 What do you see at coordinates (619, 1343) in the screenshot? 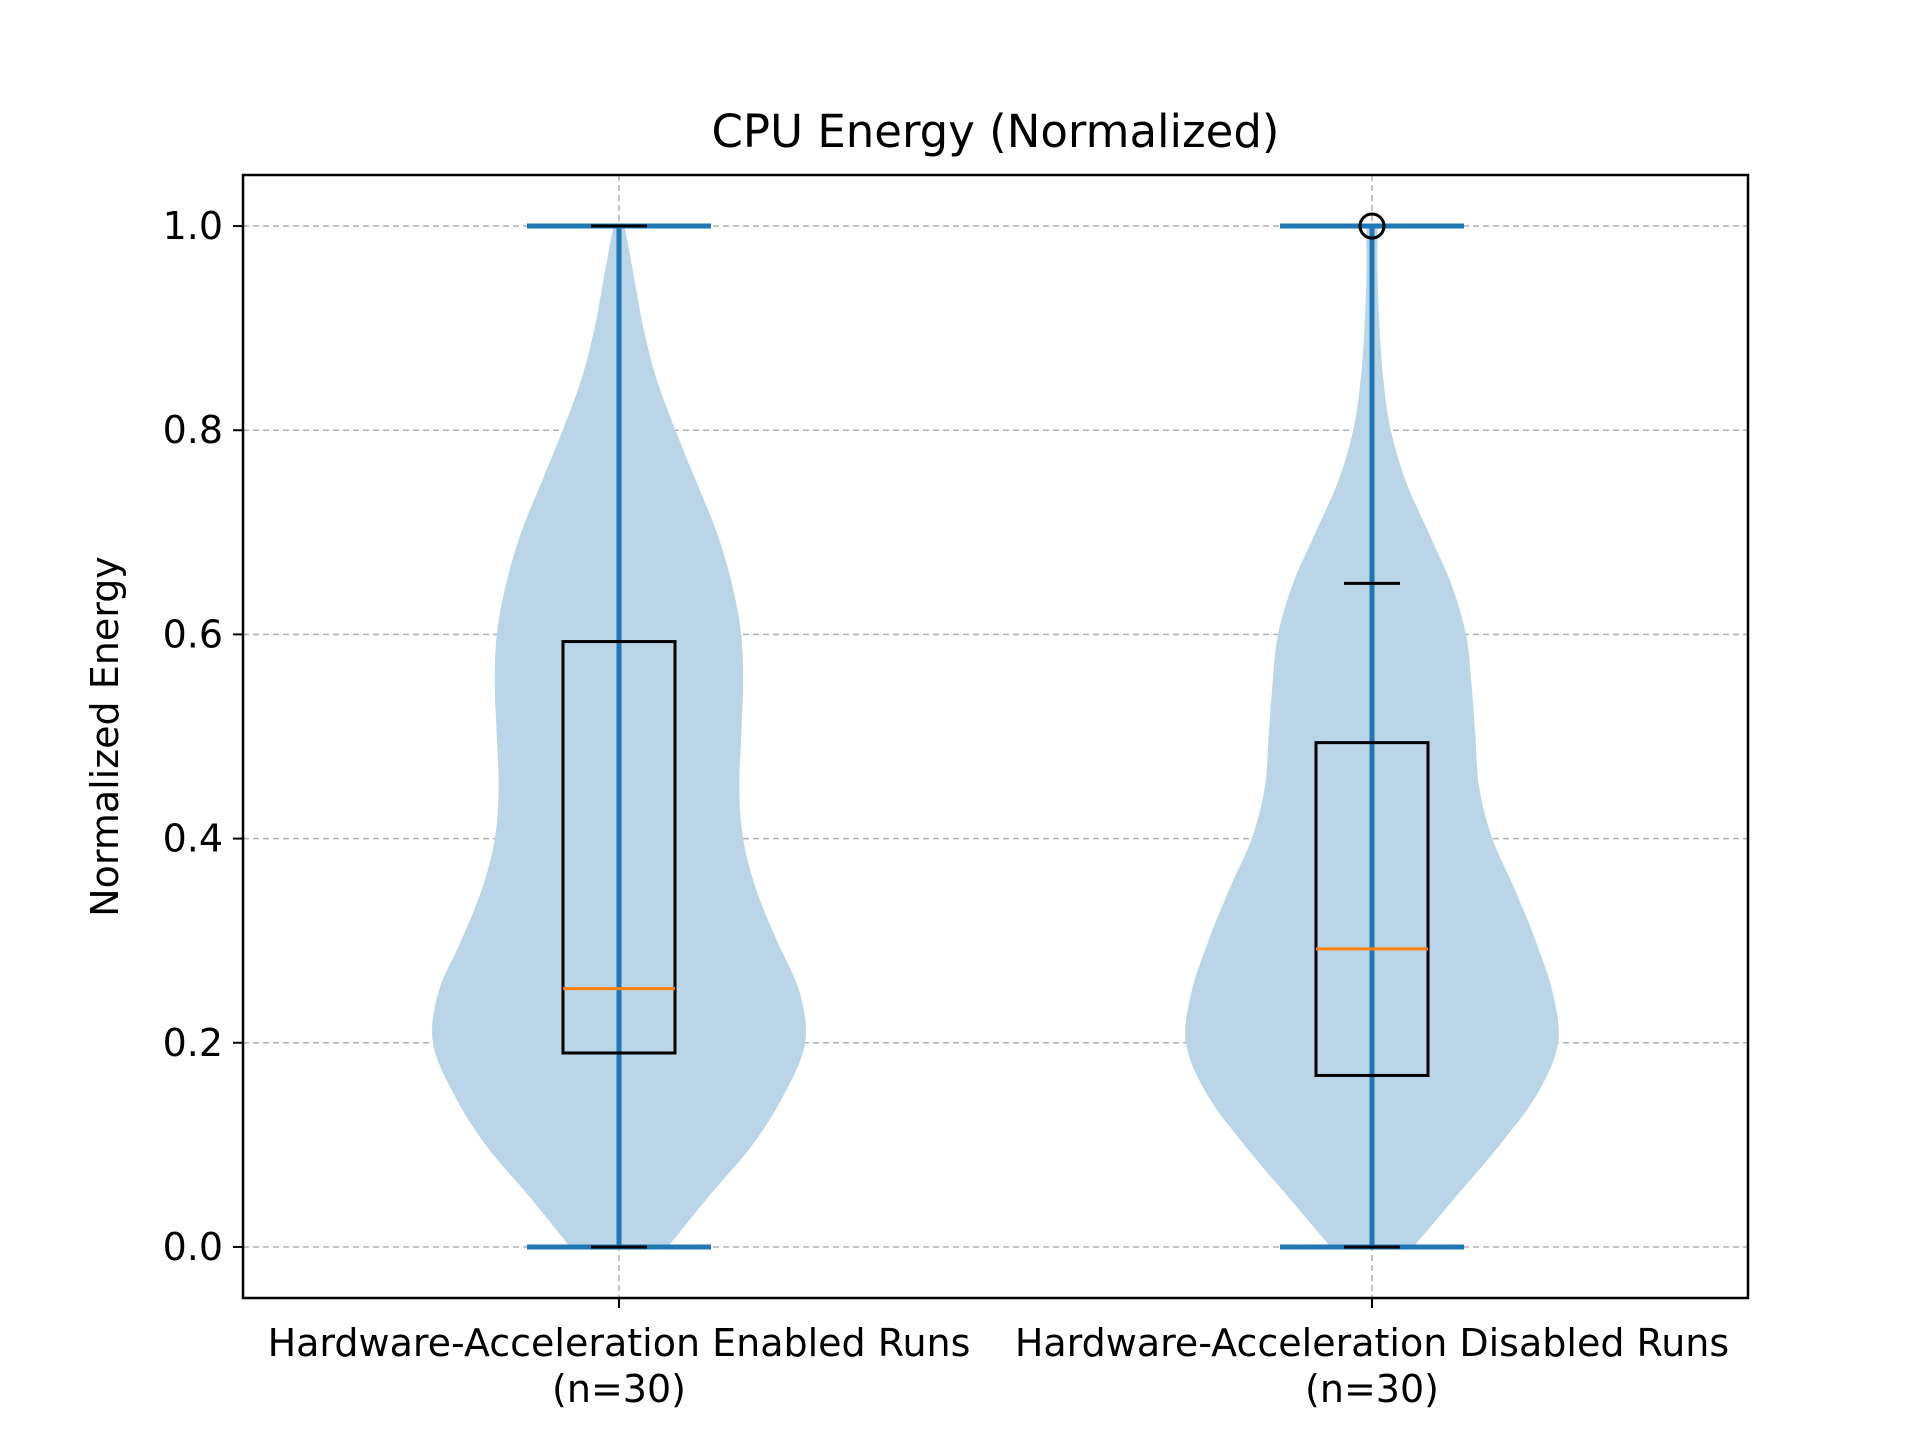
I see `x-category-label: Hardware-Acceleration Enabled Runs` at bounding box center [619, 1343].